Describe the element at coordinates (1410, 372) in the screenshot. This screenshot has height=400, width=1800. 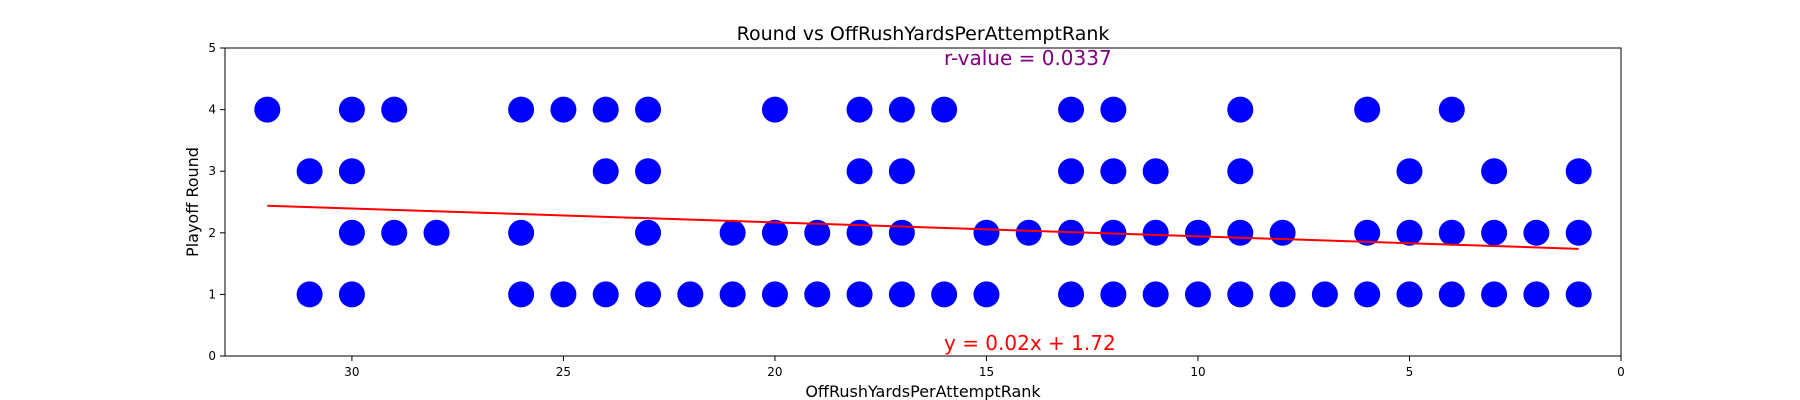
I see `x-tick-label: 5` at that location.